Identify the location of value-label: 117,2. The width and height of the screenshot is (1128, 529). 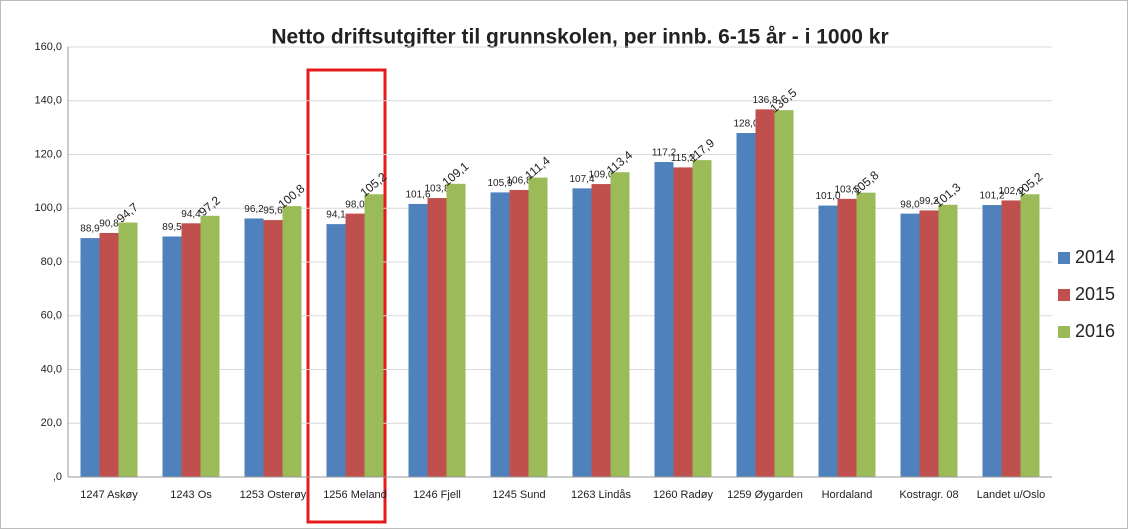
(664, 153).